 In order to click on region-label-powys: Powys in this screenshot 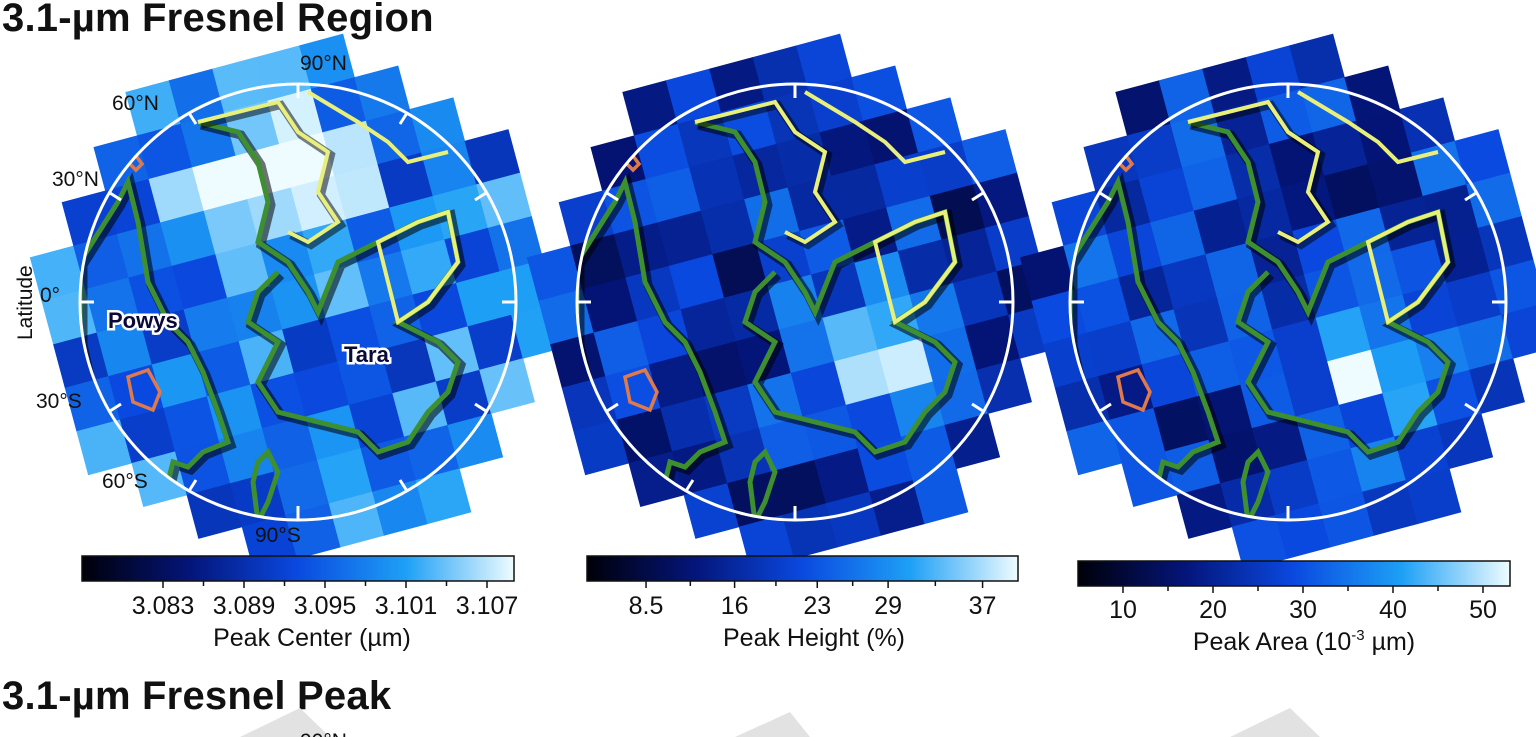, I will do `click(143, 320)`.